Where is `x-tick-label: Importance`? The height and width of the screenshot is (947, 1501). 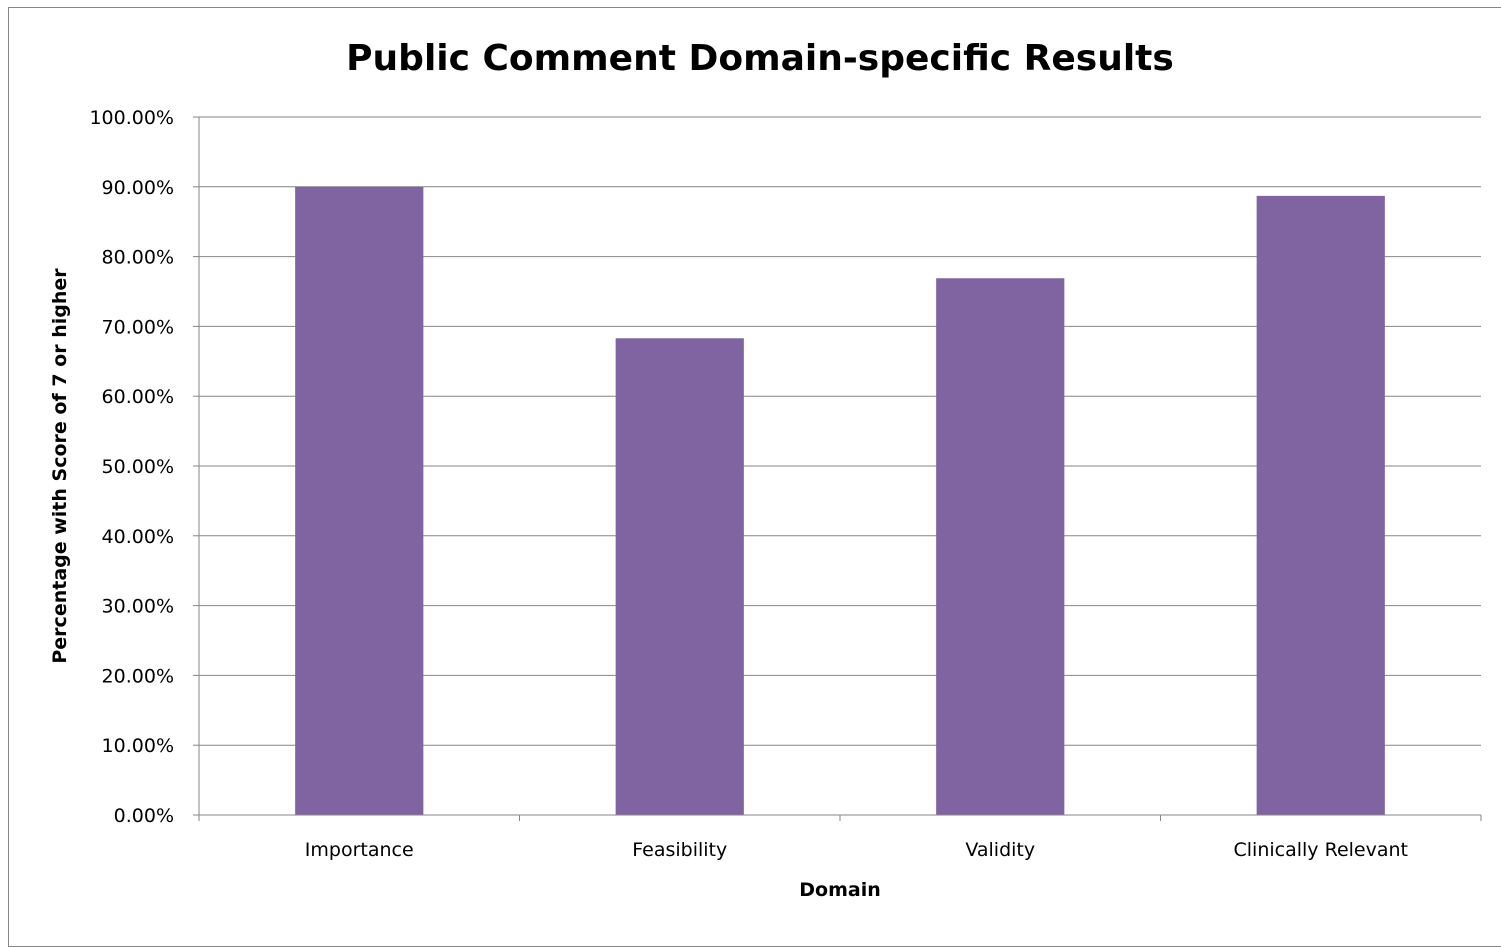
x-tick-label: Importance is located at coordinates (359, 850).